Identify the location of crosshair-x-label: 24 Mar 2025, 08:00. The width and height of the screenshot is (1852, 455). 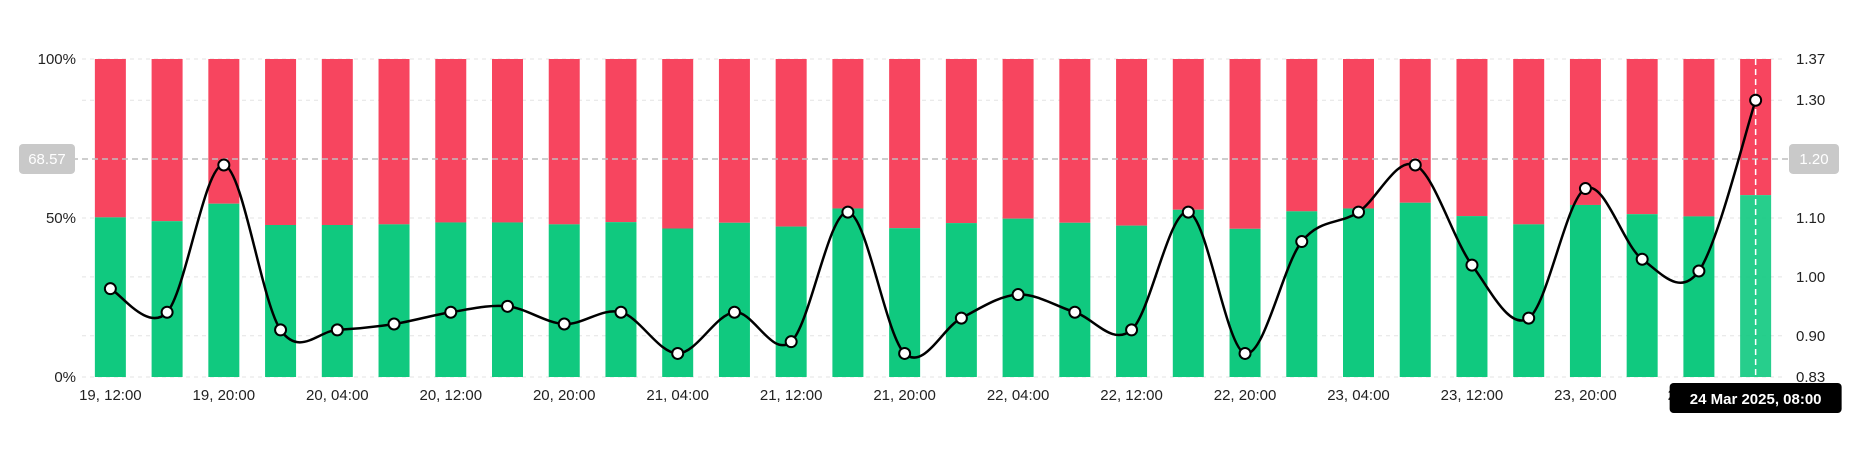
(1755, 398).